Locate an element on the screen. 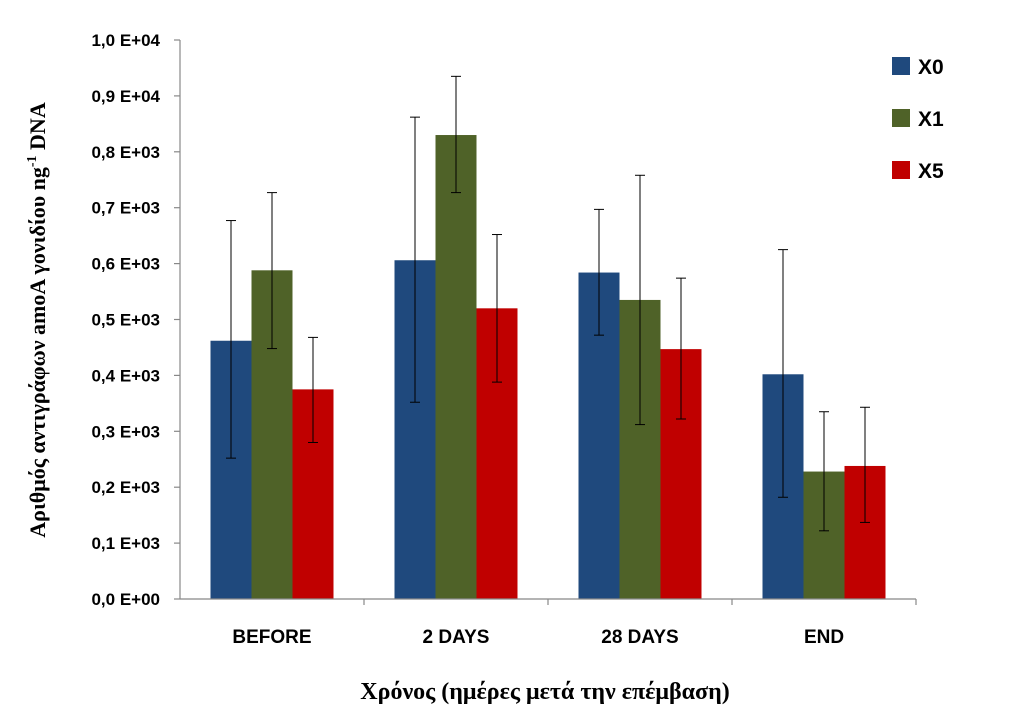  legend-swatch-x5 is located at coordinates (901, 170).